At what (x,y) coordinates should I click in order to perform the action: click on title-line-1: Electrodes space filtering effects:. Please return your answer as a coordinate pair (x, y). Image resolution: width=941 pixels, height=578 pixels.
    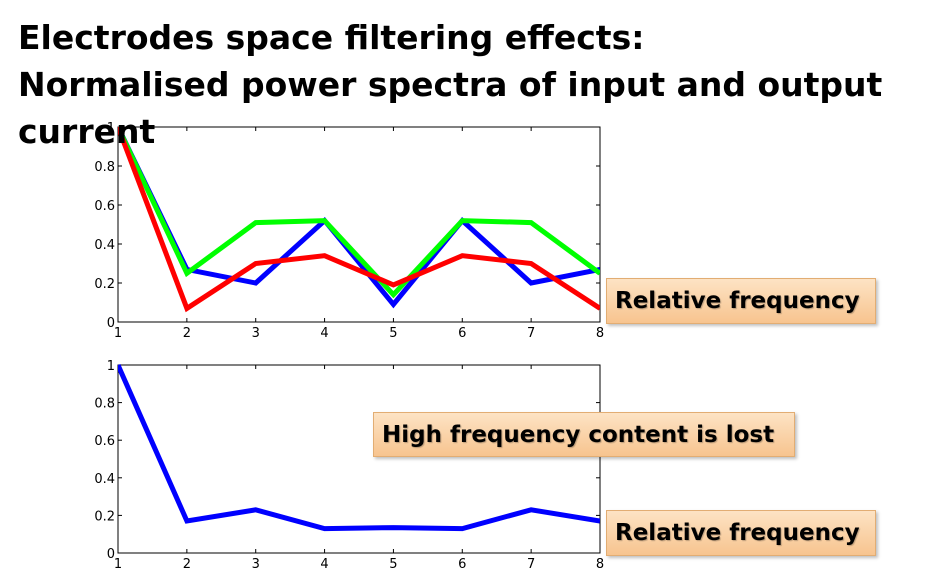
    Looking at the image, I should click on (331, 37).